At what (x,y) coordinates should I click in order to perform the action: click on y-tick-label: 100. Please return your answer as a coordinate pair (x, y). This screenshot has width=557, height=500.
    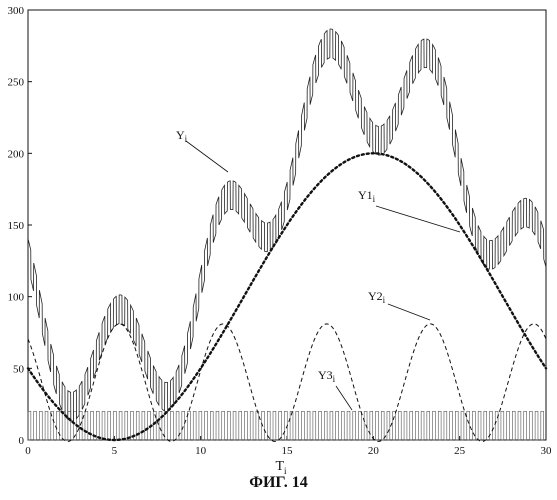
    Looking at the image, I should click on (16, 298).